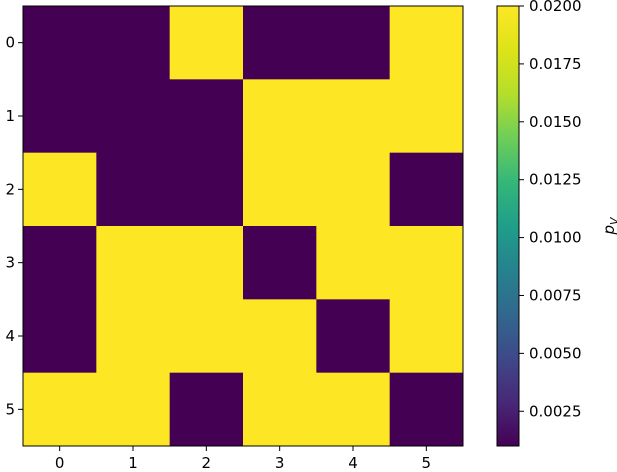 The width and height of the screenshot is (617, 472). What do you see at coordinates (133, 409) in the screenshot?
I see `heatmap-cell-r5-c1` at bounding box center [133, 409].